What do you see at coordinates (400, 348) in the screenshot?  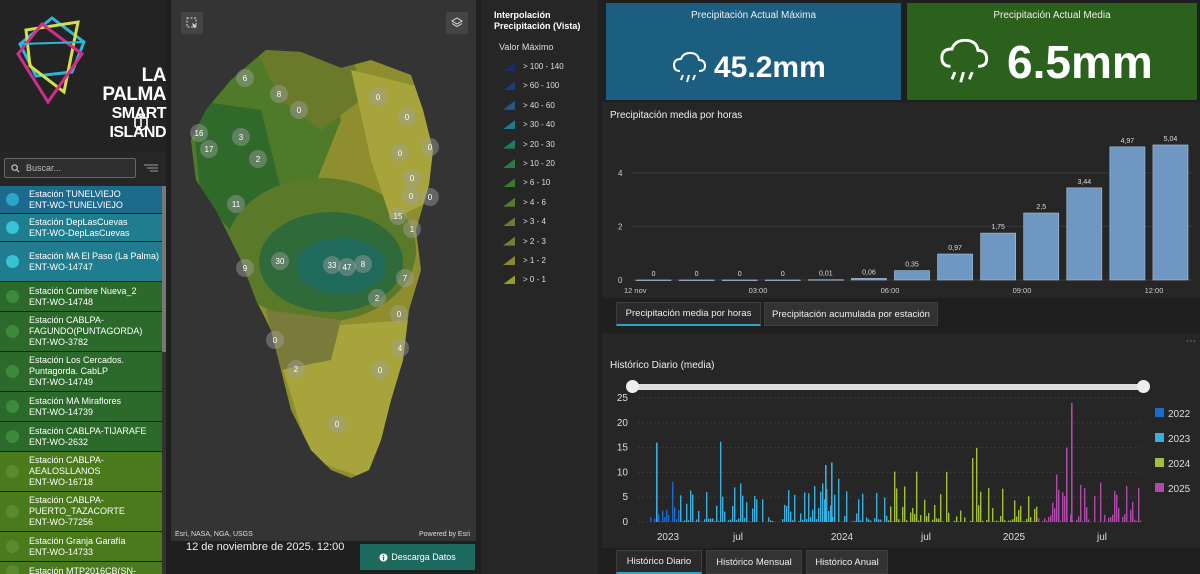 I see `station-marker: 4` at bounding box center [400, 348].